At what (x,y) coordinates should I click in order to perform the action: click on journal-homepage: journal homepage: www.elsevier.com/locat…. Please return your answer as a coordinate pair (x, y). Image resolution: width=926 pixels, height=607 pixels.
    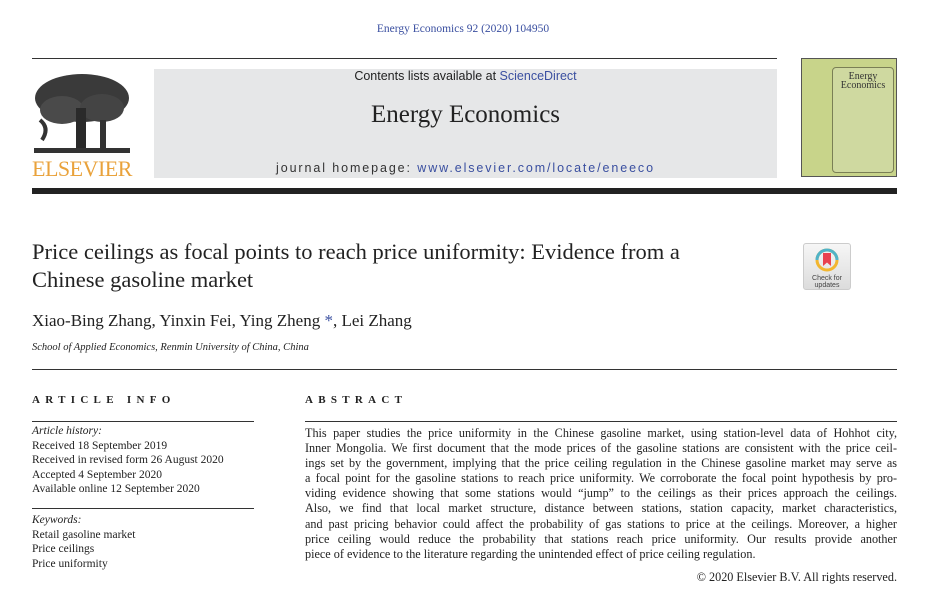
    Looking at the image, I should click on (465, 168).